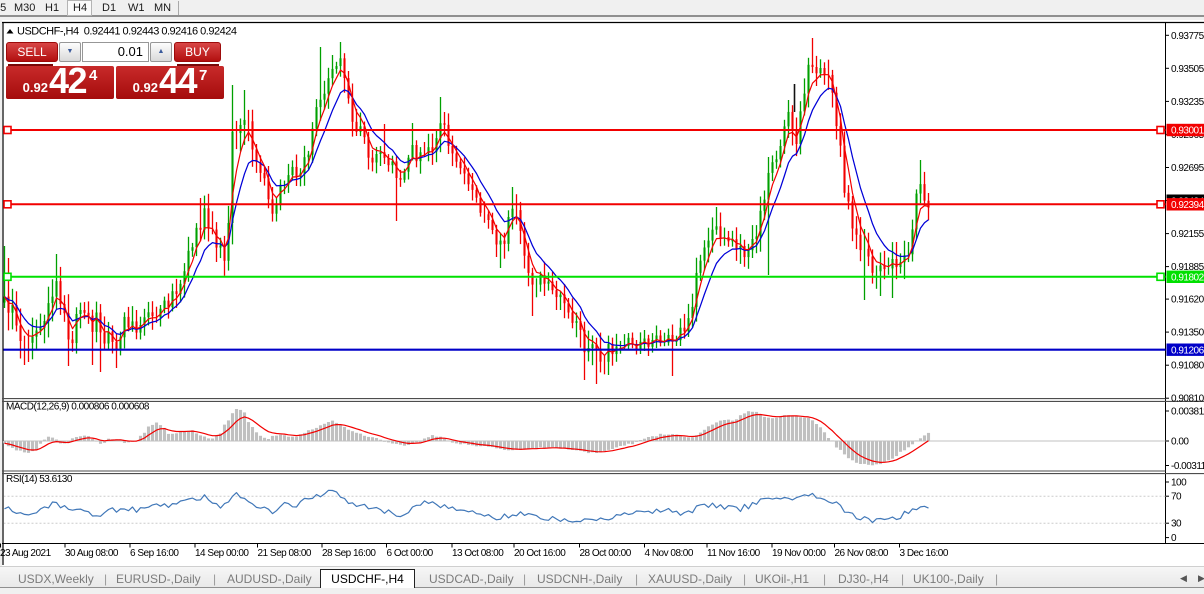  What do you see at coordinates (1176, 497) in the screenshot?
I see `svg-text: 70` at bounding box center [1176, 497].